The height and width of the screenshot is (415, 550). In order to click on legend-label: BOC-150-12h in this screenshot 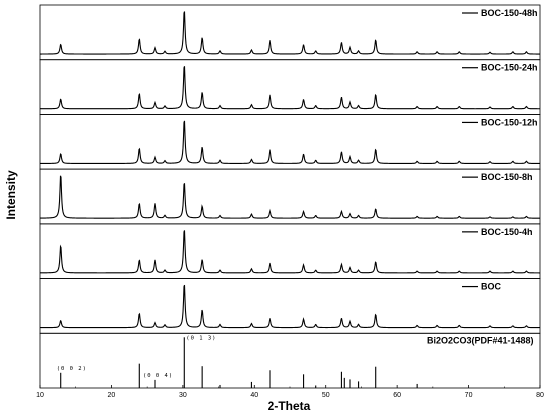, I will do `click(509, 122)`.